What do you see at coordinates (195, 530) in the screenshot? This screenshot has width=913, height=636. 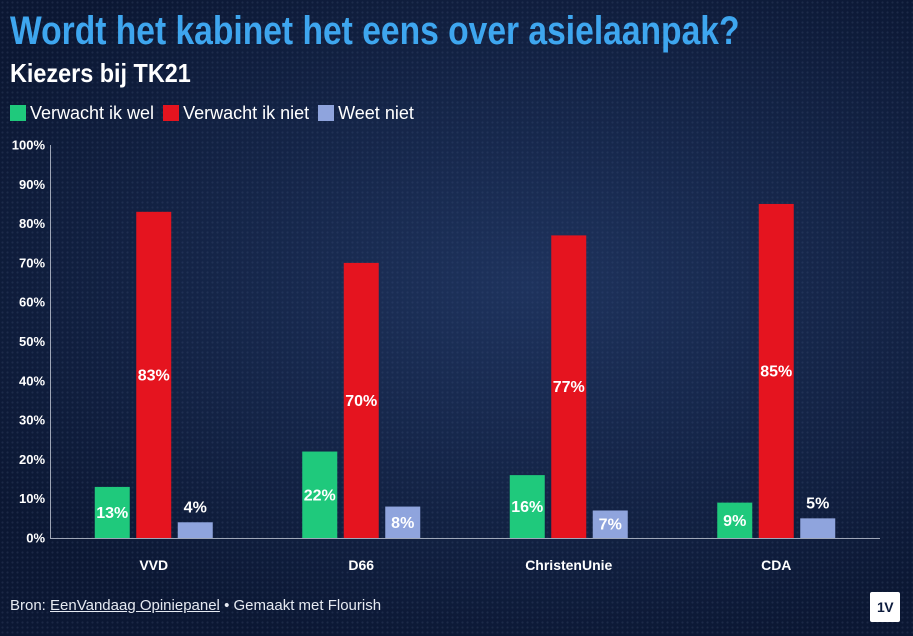 I see `bar-vvd-weet-niet` at bounding box center [195, 530].